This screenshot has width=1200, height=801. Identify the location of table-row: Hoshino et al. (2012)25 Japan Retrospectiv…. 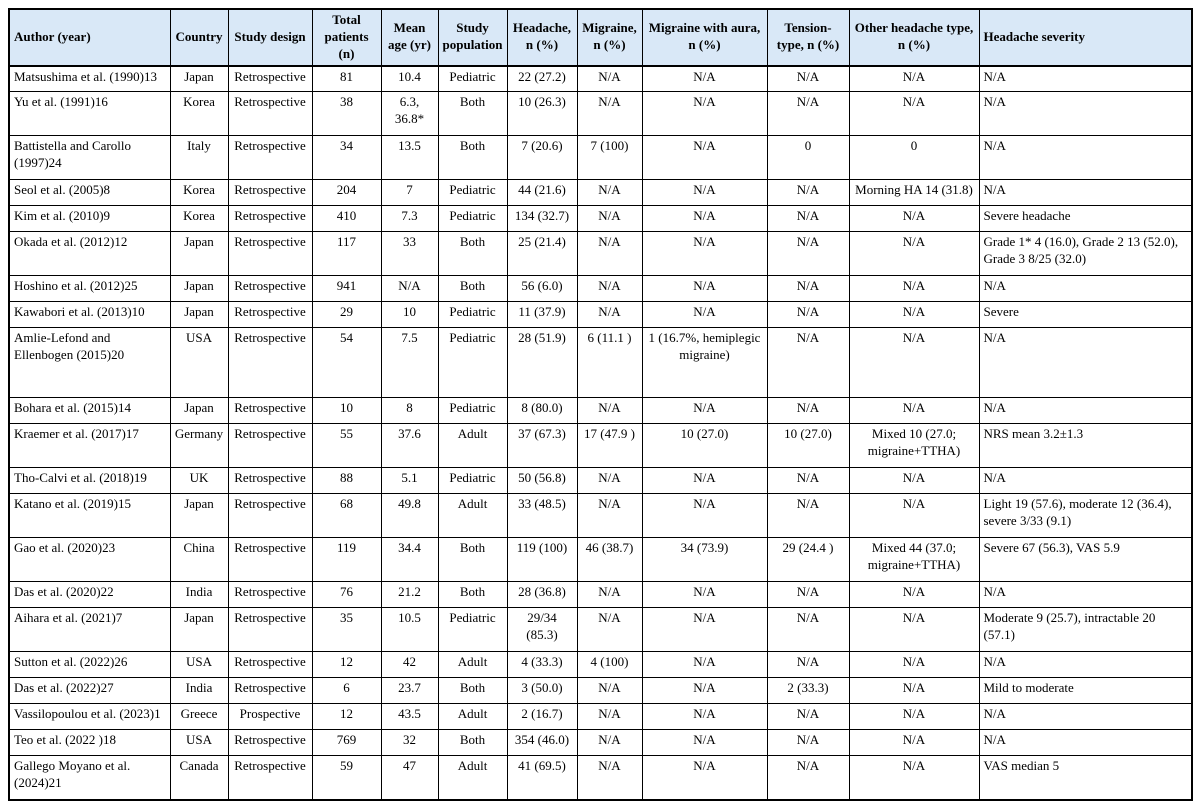
(600, 289).